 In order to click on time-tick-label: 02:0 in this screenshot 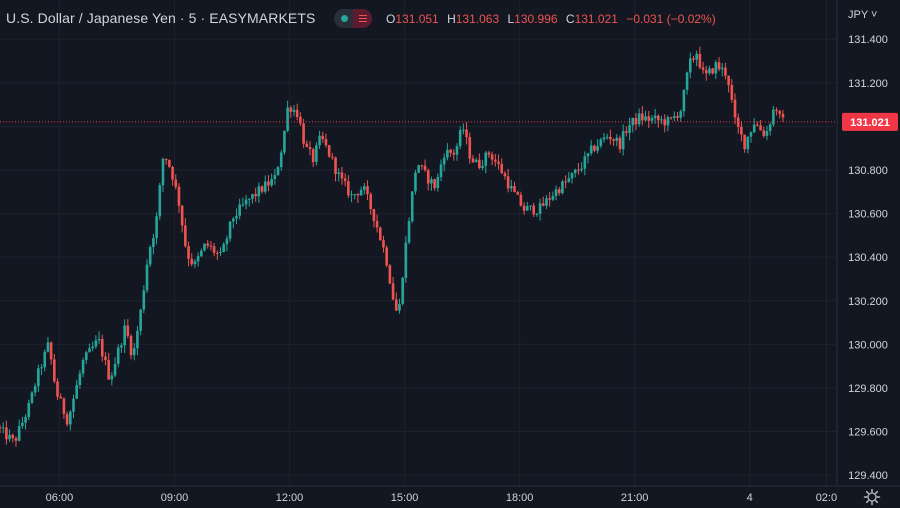, I will do `click(826, 498)`.